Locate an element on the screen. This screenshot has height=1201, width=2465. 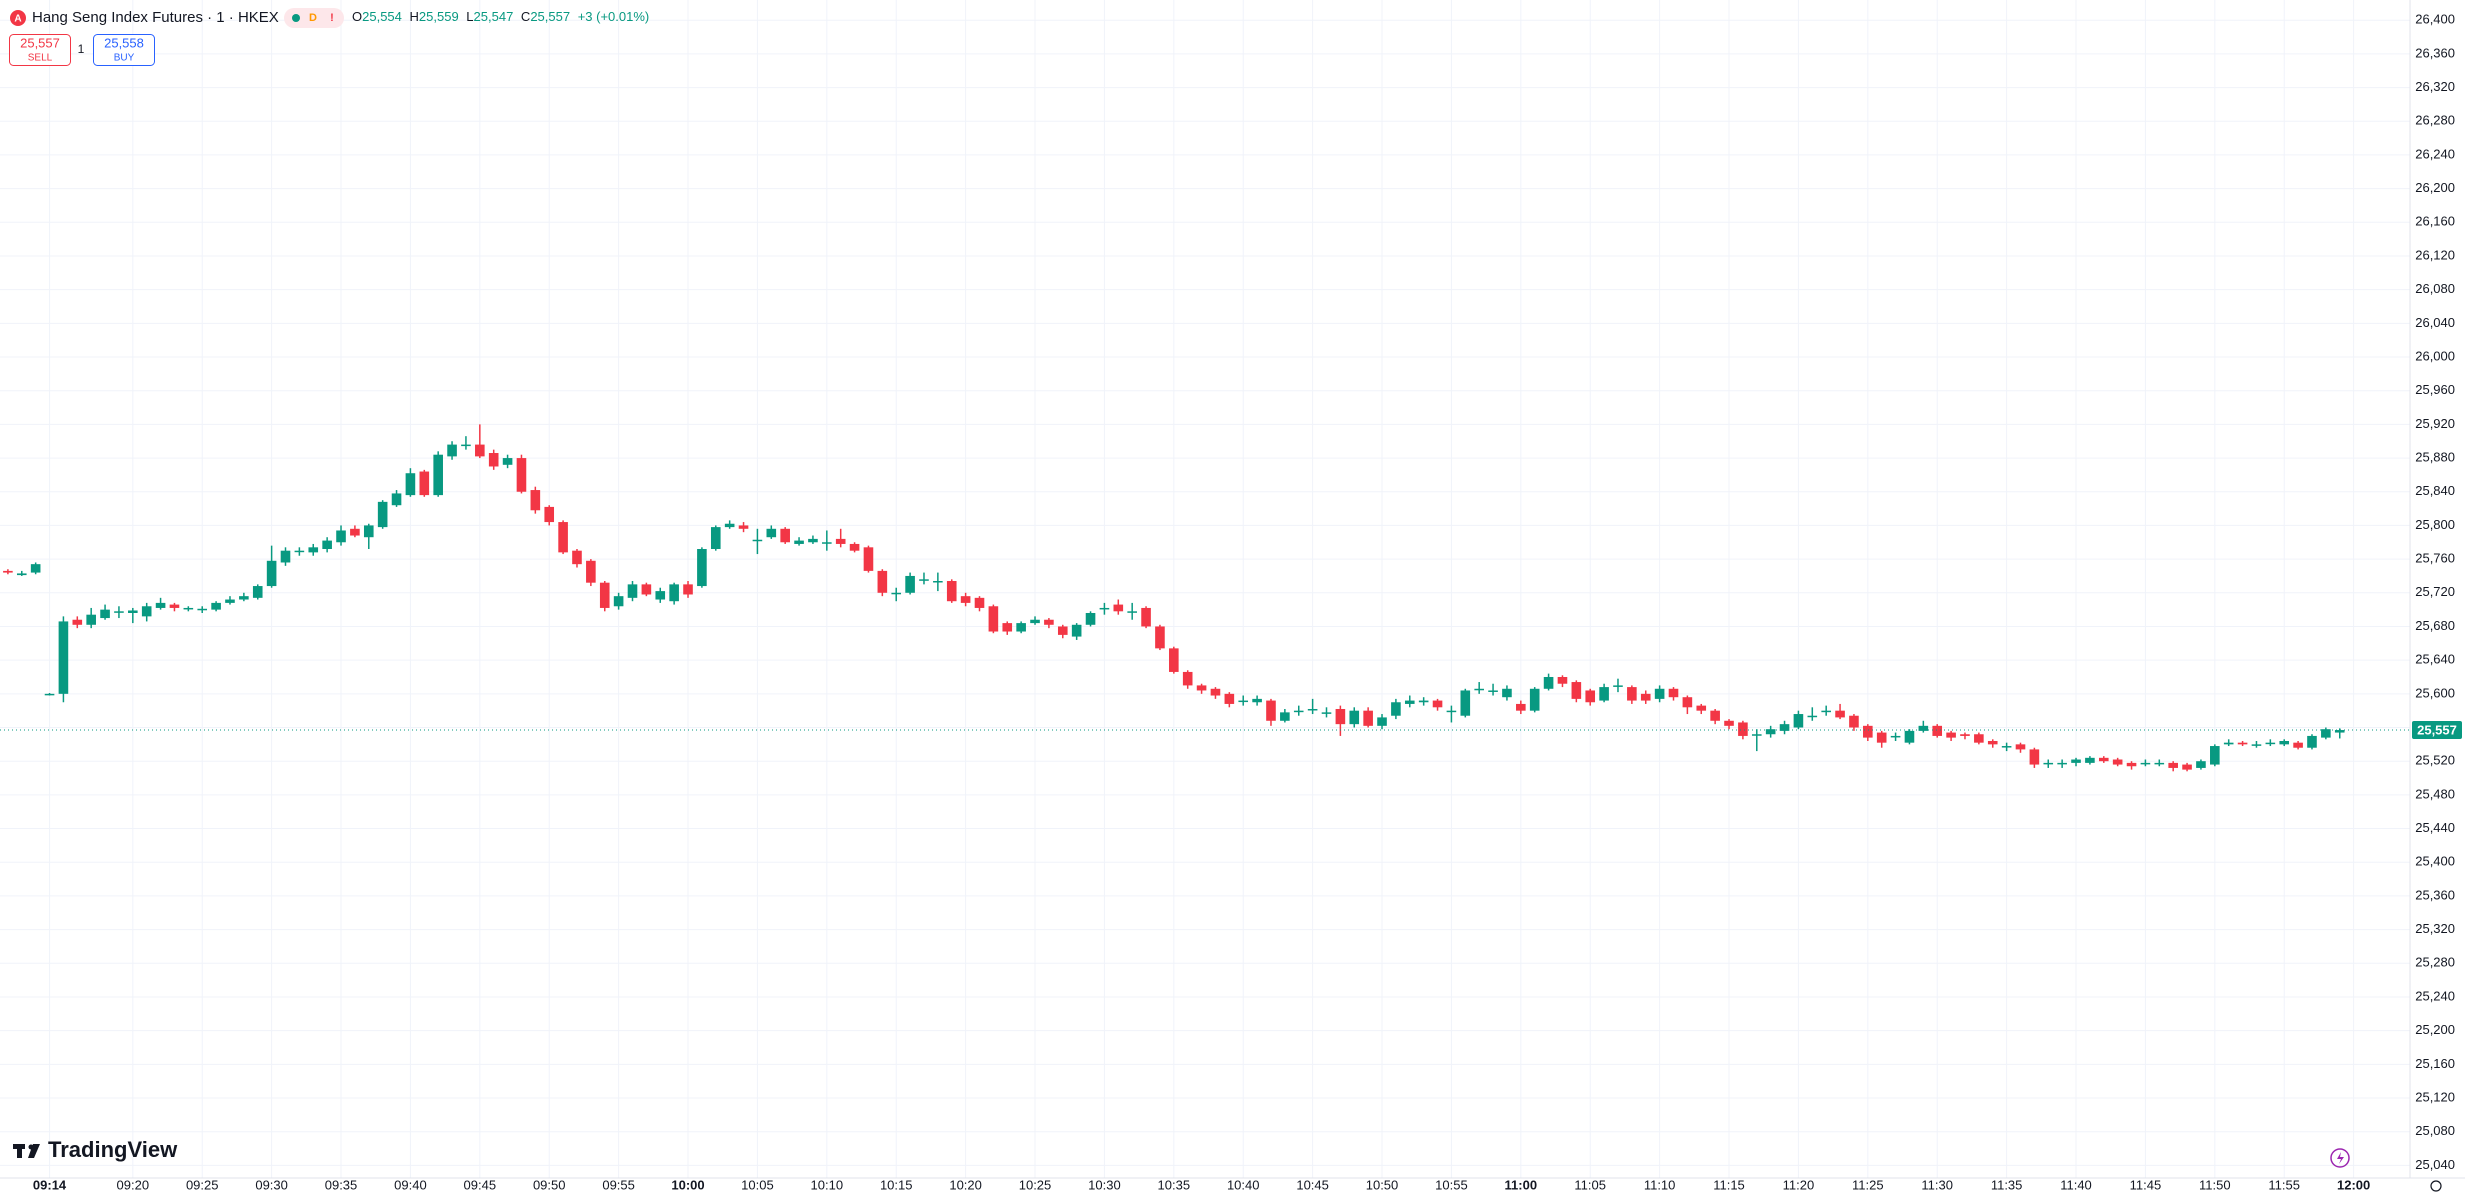
y-tick-label: 26,040 is located at coordinates (2435, 322).